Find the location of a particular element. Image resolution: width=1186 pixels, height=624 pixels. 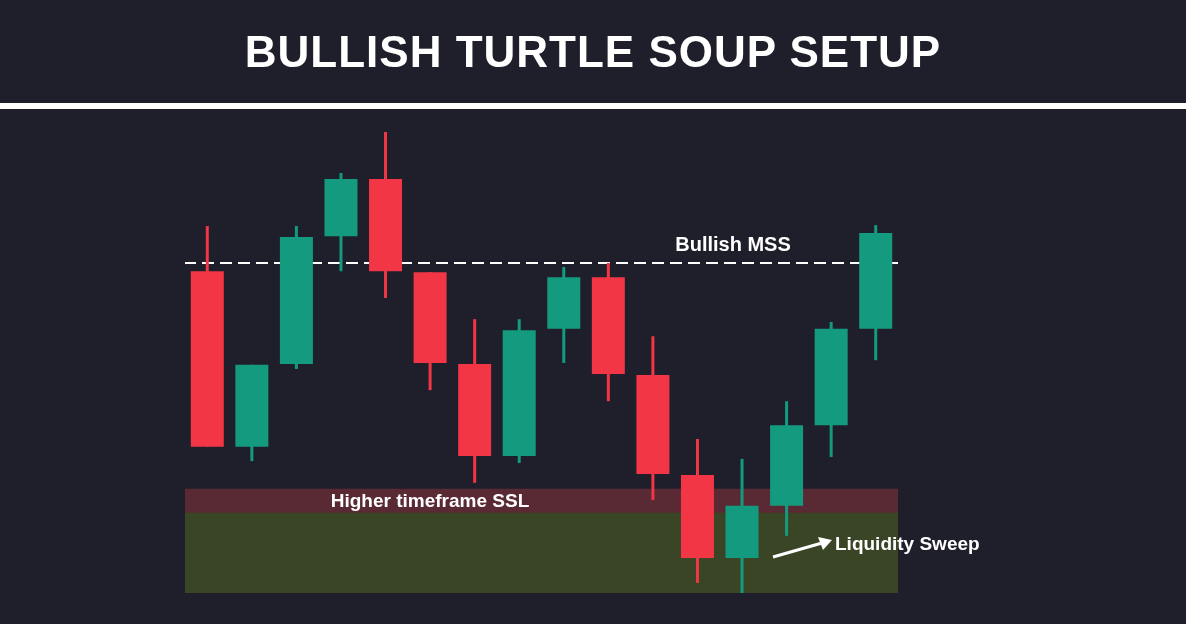

chart-title: BULLISH TURTLE SOUP SETUP is located at coordinates (593, 52).